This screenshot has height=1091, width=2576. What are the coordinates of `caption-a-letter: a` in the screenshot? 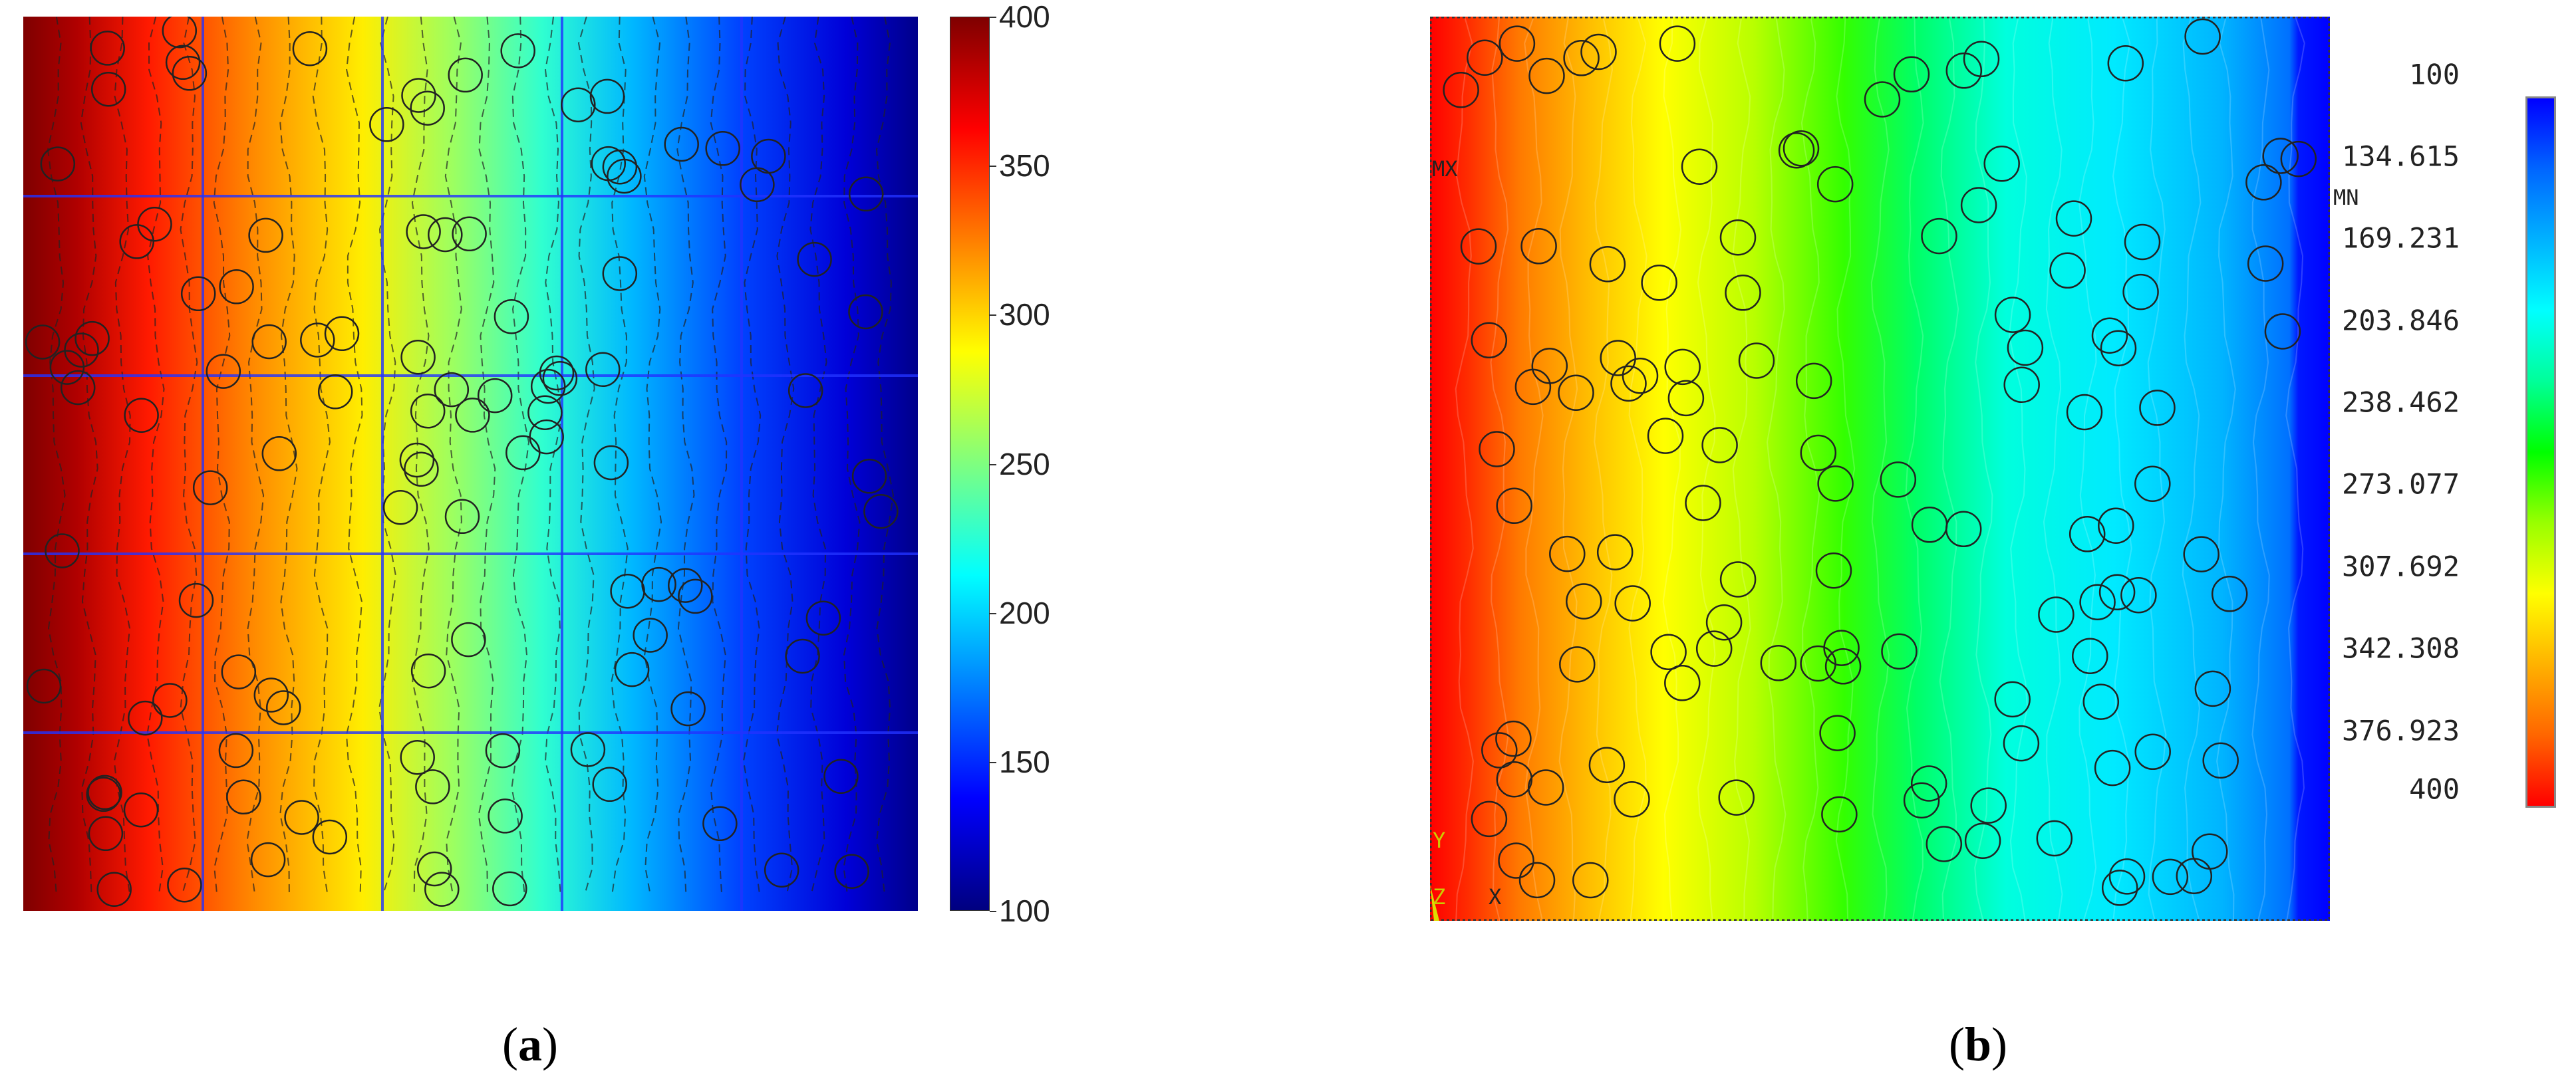 It's located at (529, 1044).